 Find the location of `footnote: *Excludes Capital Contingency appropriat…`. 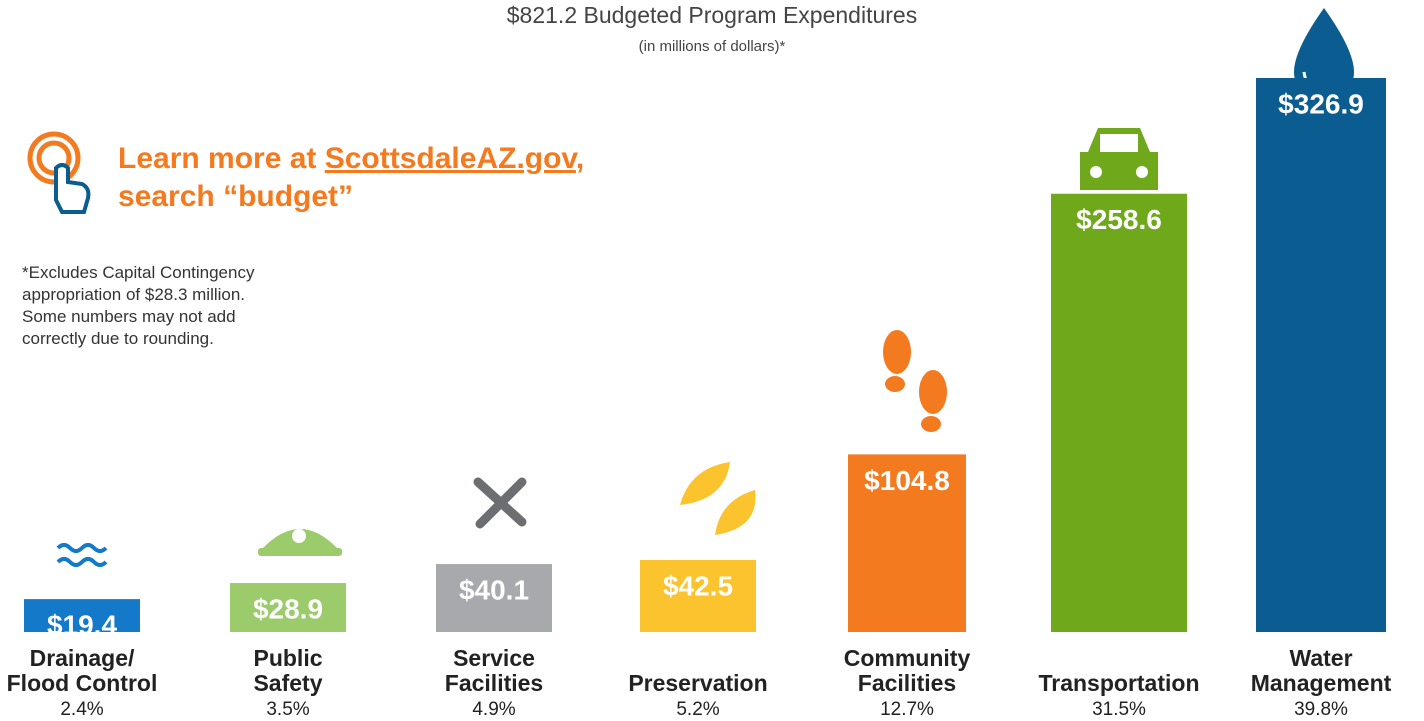

footnote: *Excludes Capital Contingency appropriat… is located at coordinates (138, 305).